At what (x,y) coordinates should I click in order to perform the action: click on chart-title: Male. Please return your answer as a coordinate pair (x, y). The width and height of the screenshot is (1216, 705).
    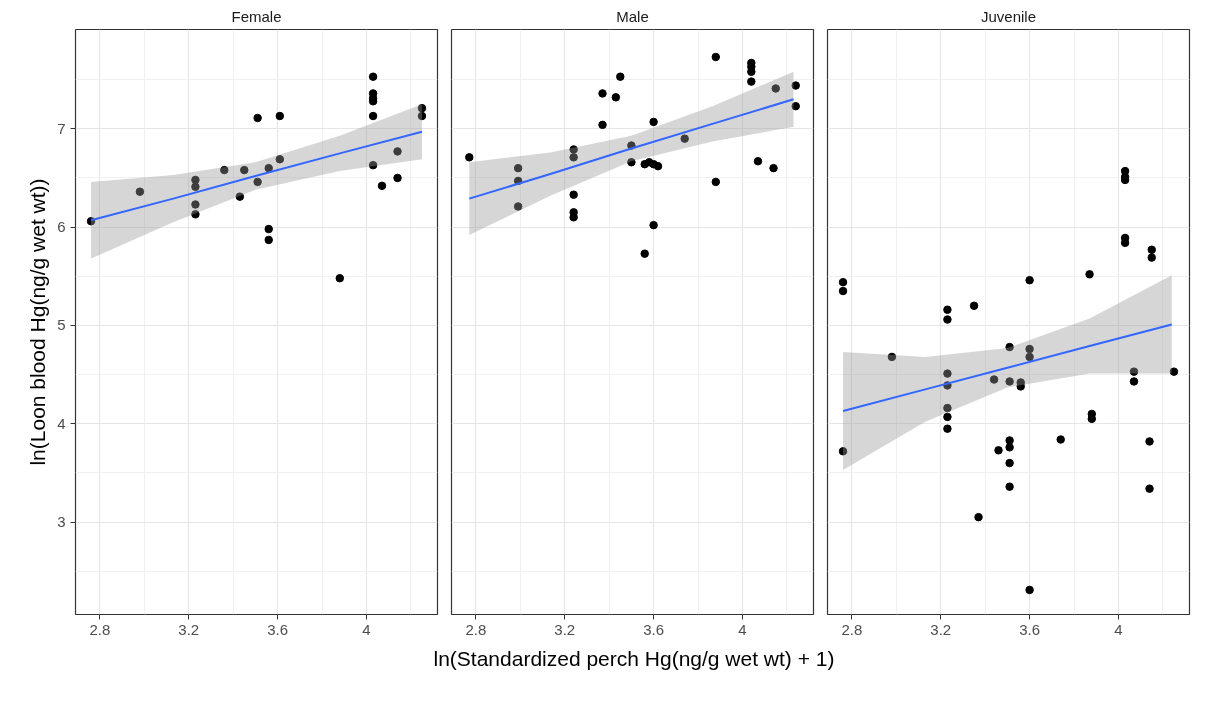
    Looking at the image, I should click on (632, 16).